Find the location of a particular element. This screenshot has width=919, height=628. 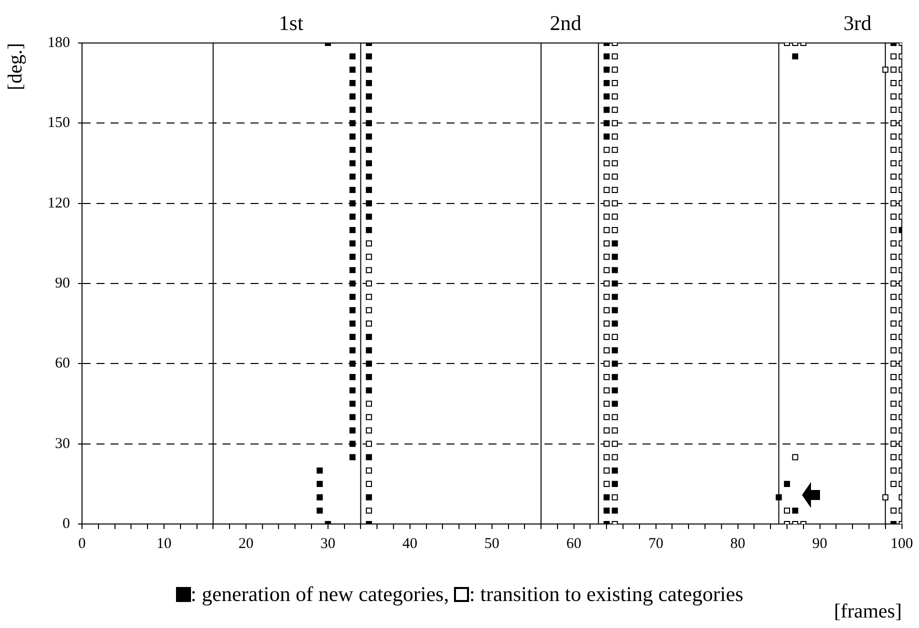

text: 1st is located at coordinates (291, 23).